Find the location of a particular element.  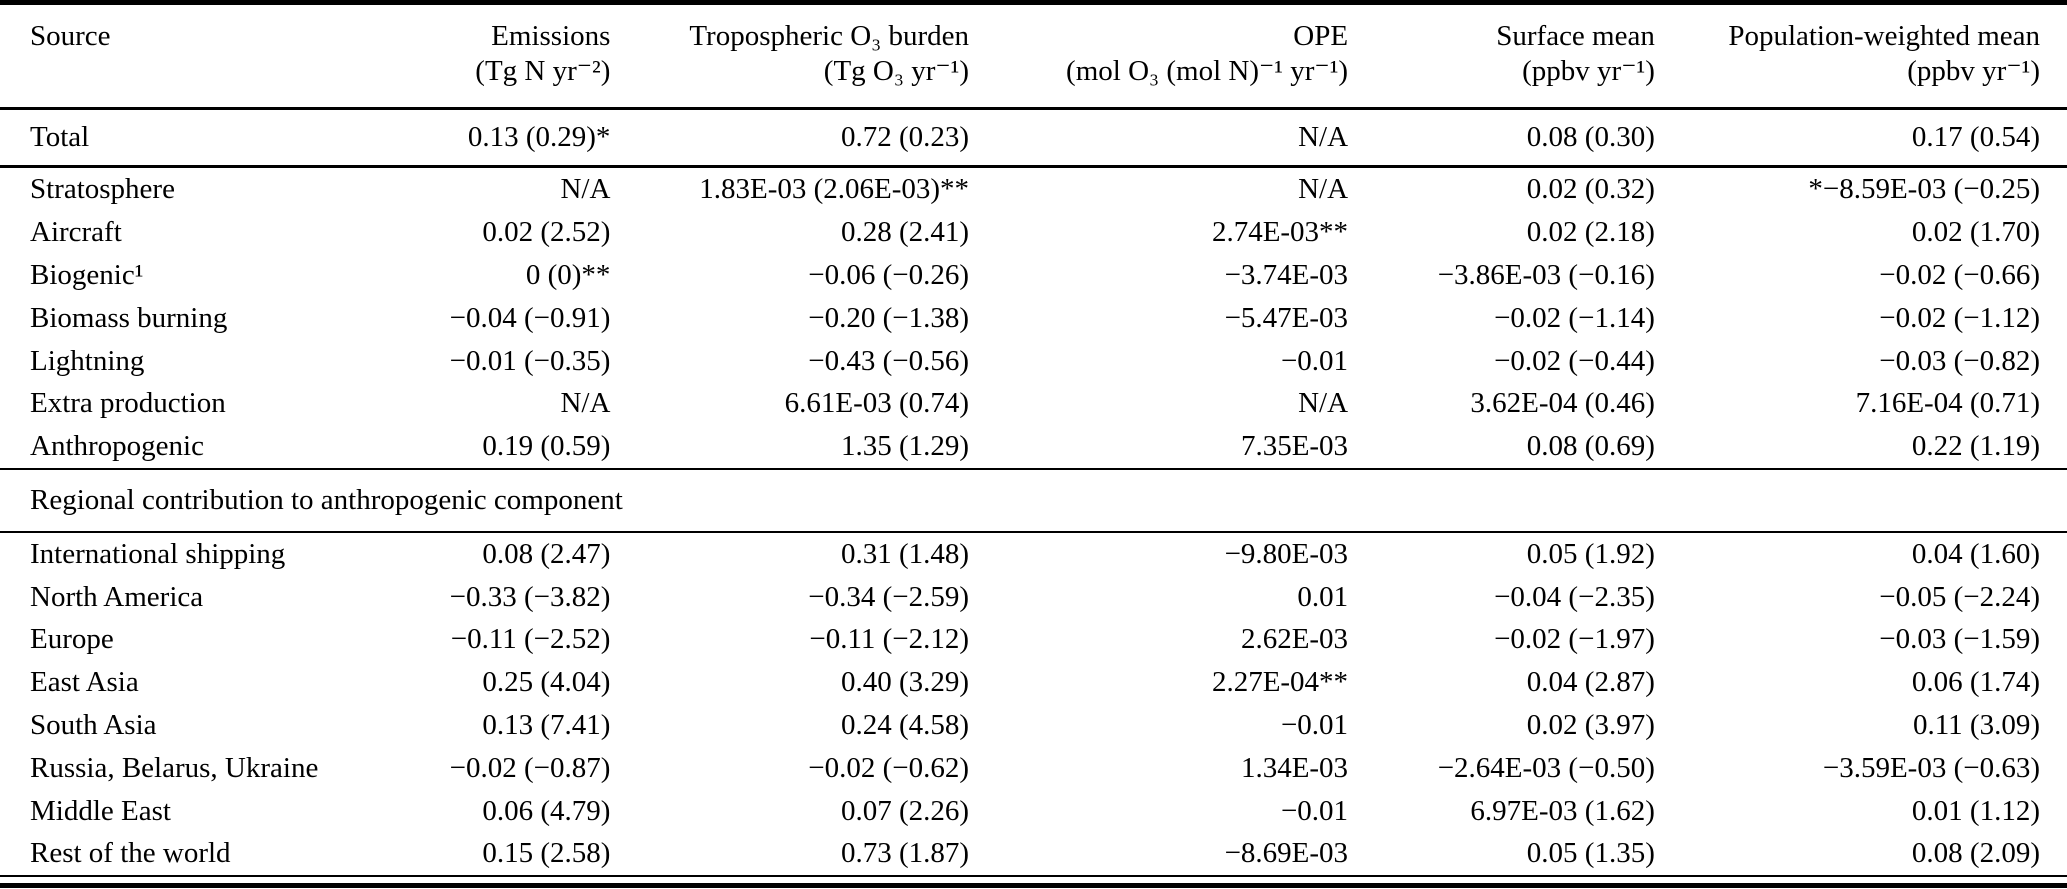

table-cell: −0.02 (−0.62) is located at coordinates (889, 767).